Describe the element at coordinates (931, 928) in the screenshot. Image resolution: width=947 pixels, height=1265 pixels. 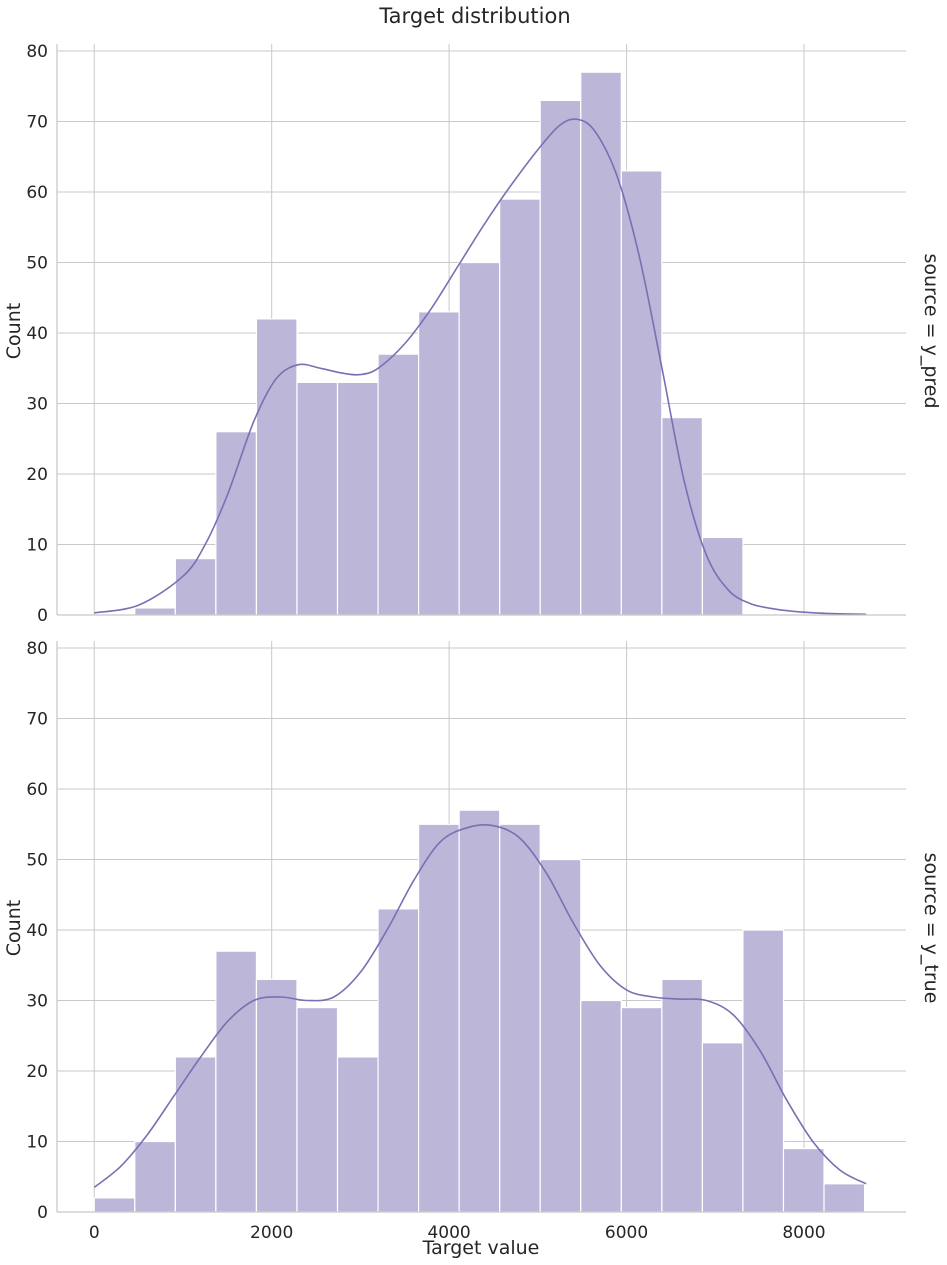
I see `facet-label-bottom: source = y_true` at that location.